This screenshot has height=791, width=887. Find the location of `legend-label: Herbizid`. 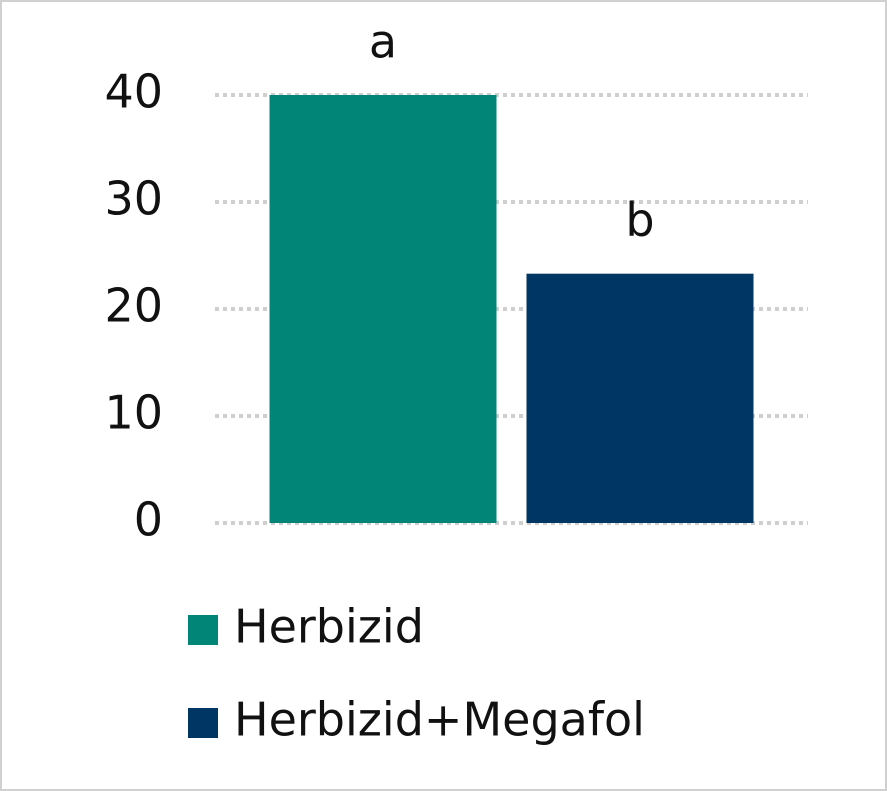

legend-label: Herbizid is located at coordinates (329, 627).